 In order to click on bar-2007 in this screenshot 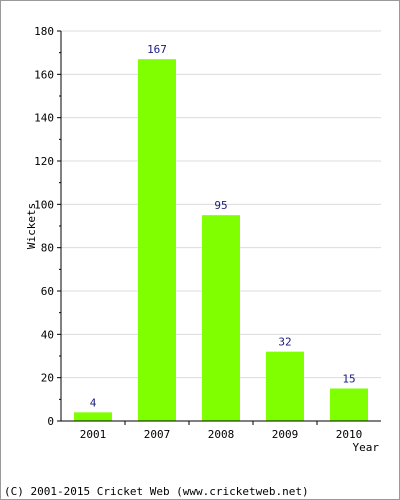, I will do `click(157, 240)`.